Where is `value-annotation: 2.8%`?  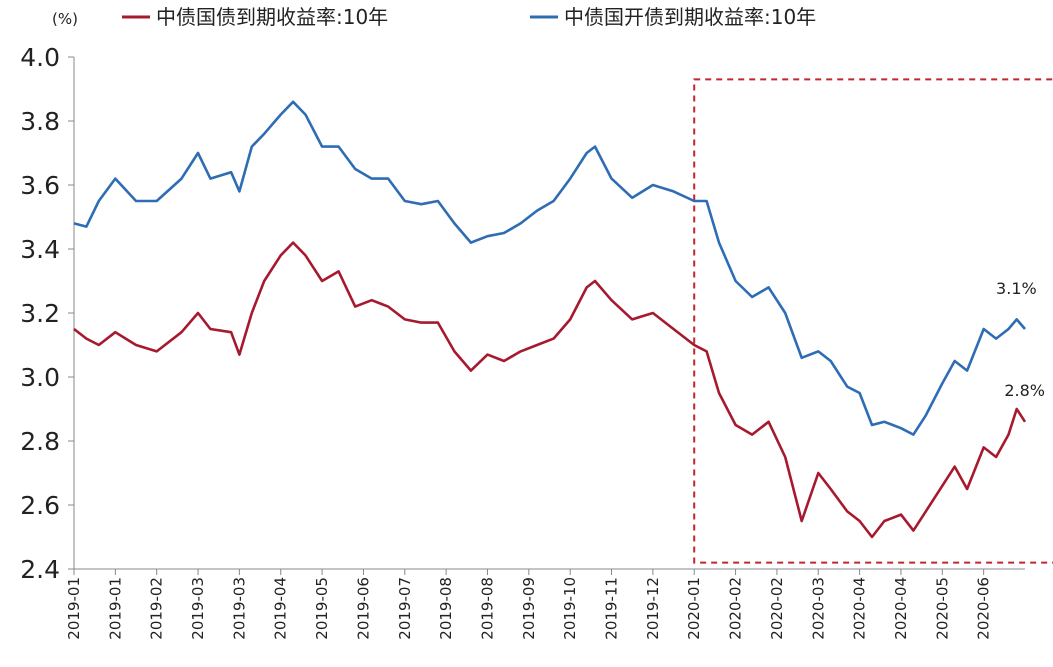 value-annotation: 2.8% is located at coordinates (1024, 390).